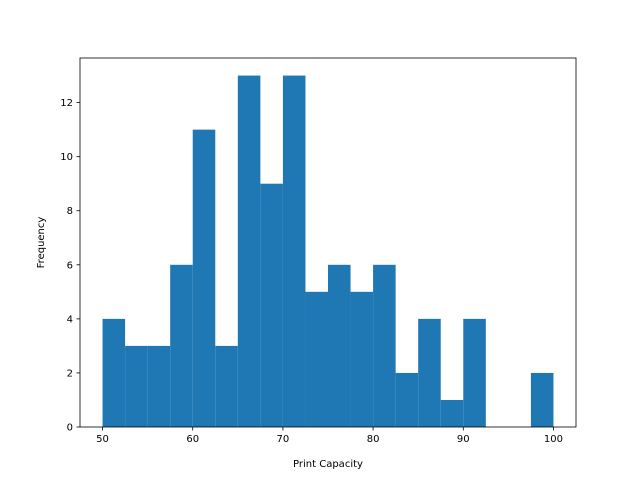 This screenshot has width=640, height=485. What do you see at coordinates (70, 373) in the screenshot?
I see `y-tick-label: 2` at bounding box center [70, 373].